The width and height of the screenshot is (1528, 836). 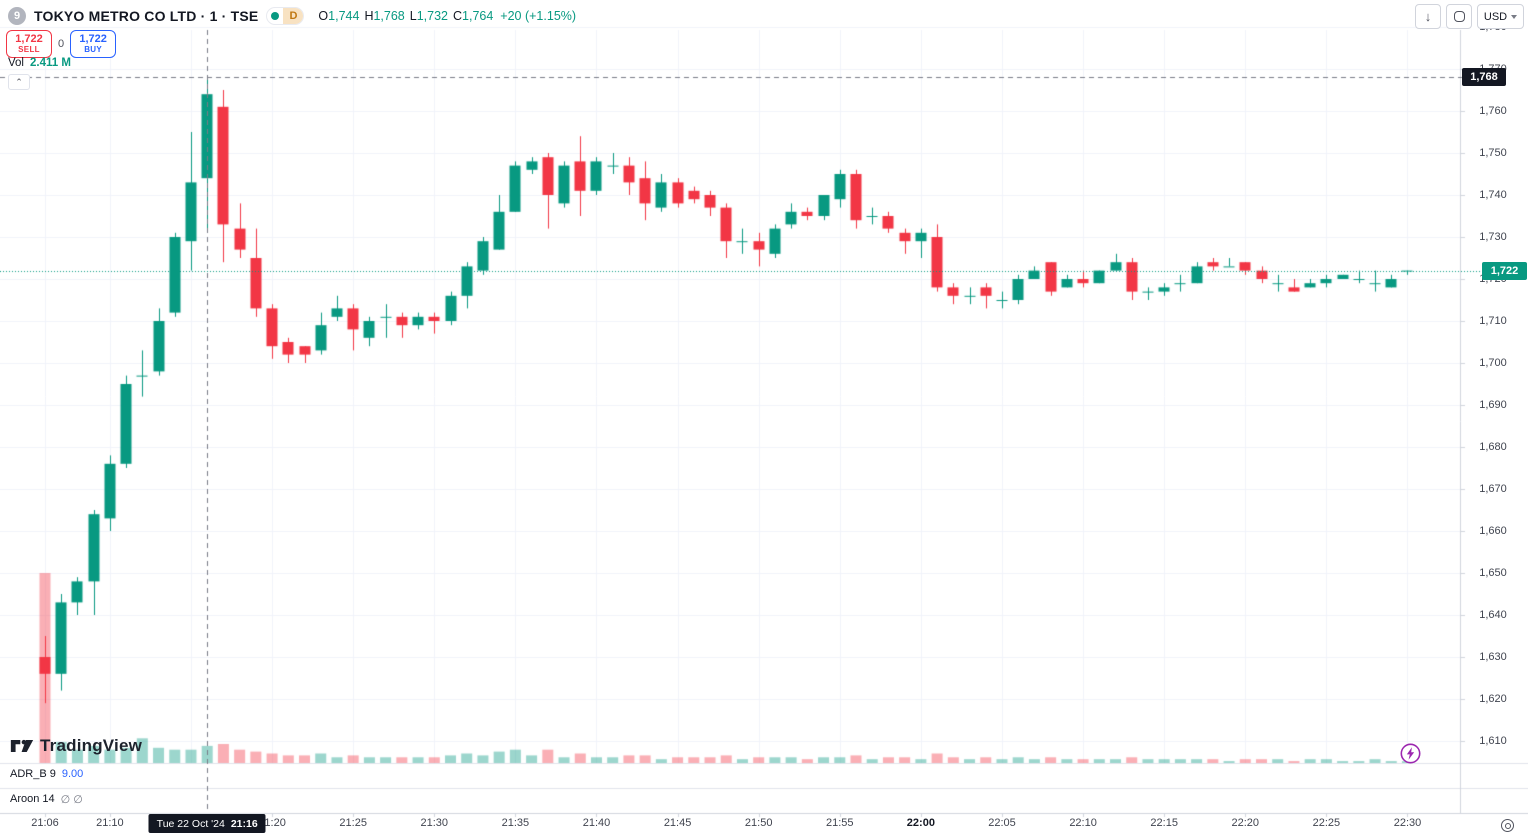 I want to click on top-right-toolbar: ↓ USD, so click(x=1469, y=16).